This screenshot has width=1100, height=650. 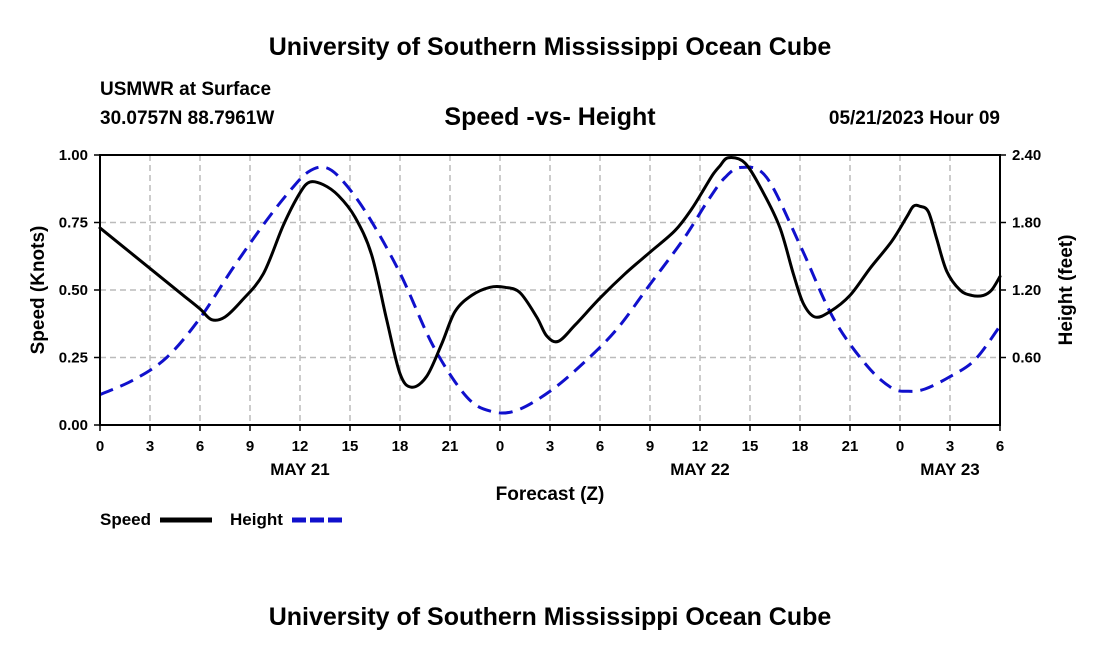 What do you see at coordinates (73, 155) in the screenshot?
I see `y-tick-label: 1.00` at bounding box center [73, 155].